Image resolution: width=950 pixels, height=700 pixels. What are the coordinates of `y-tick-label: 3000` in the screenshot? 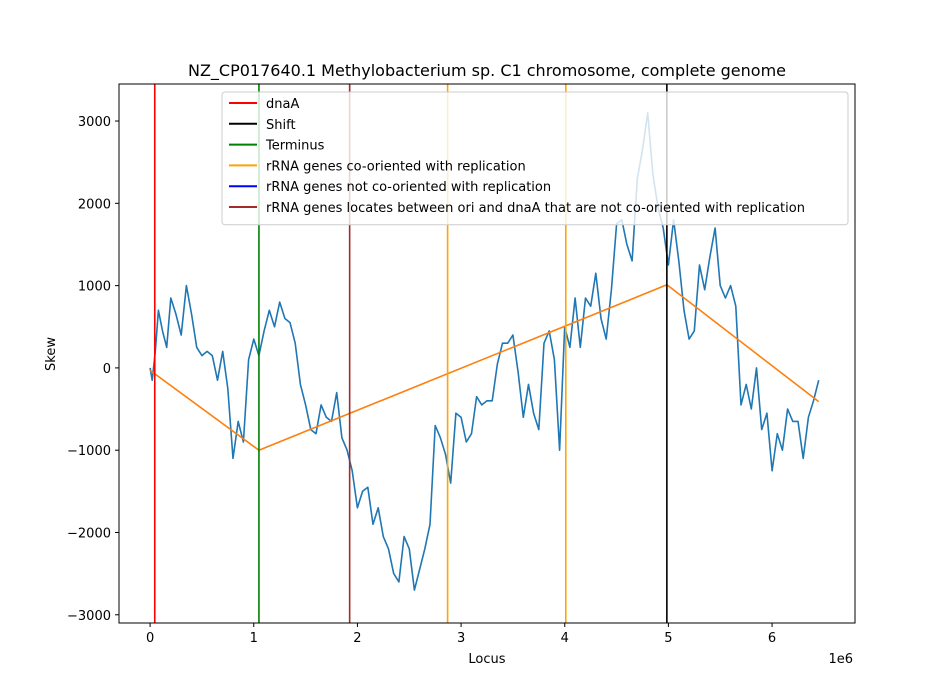 It's located at (94, 122).